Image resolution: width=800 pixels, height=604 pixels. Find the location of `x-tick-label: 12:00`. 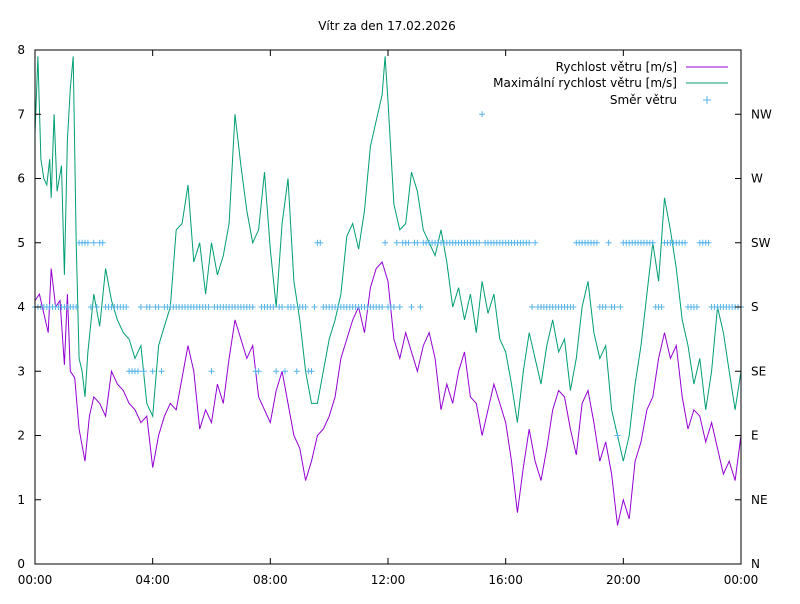

x-tick-label: 12:00 is located at coordinates (388, 580).